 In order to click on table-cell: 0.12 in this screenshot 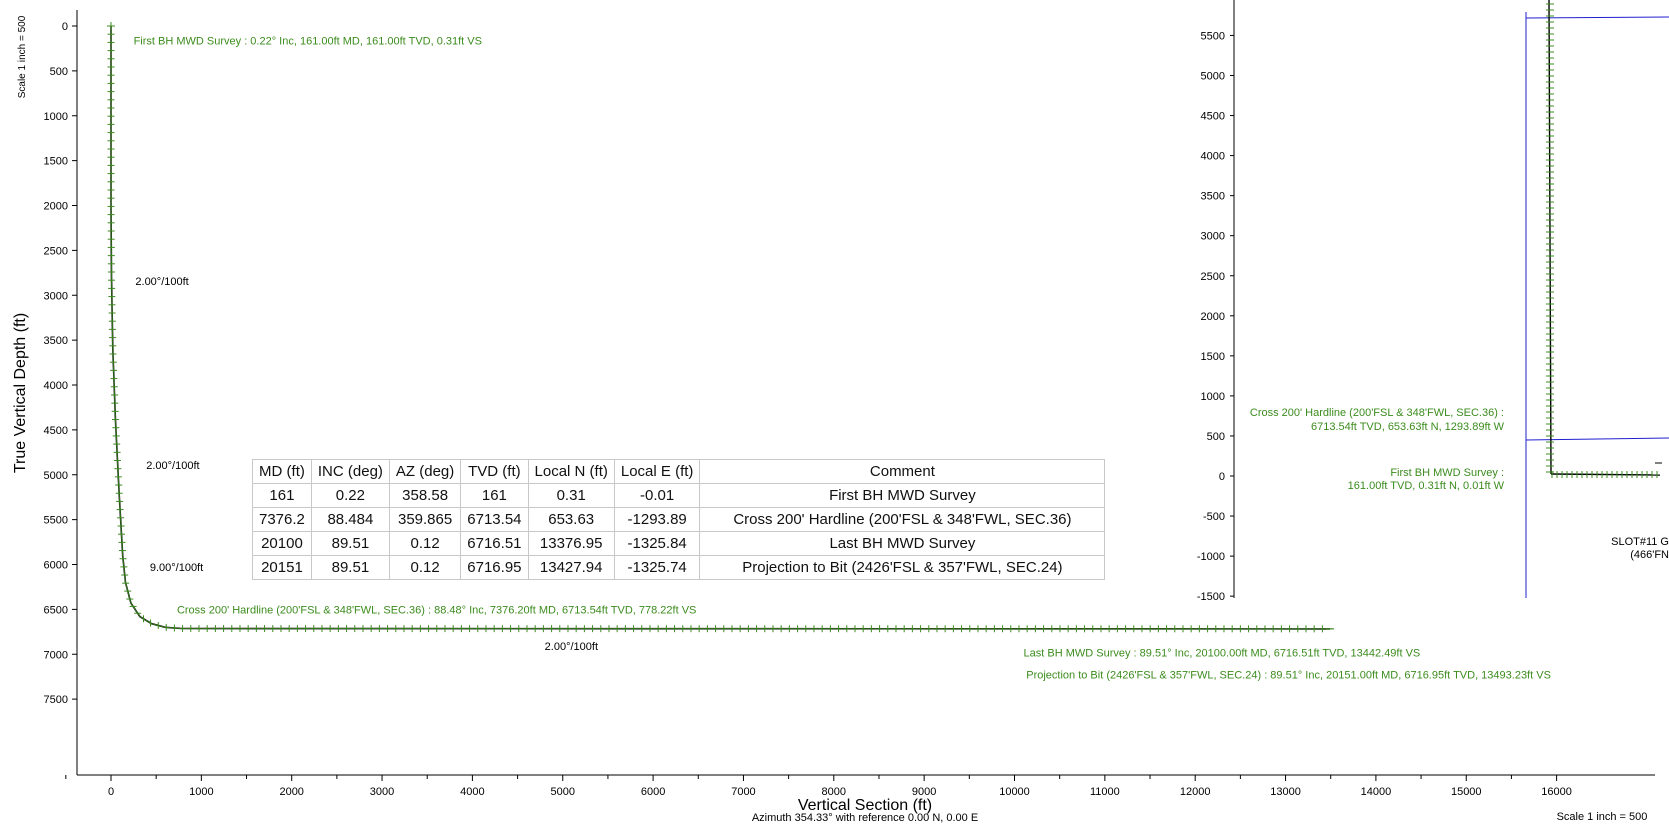, I will do `click(425, 543)`.